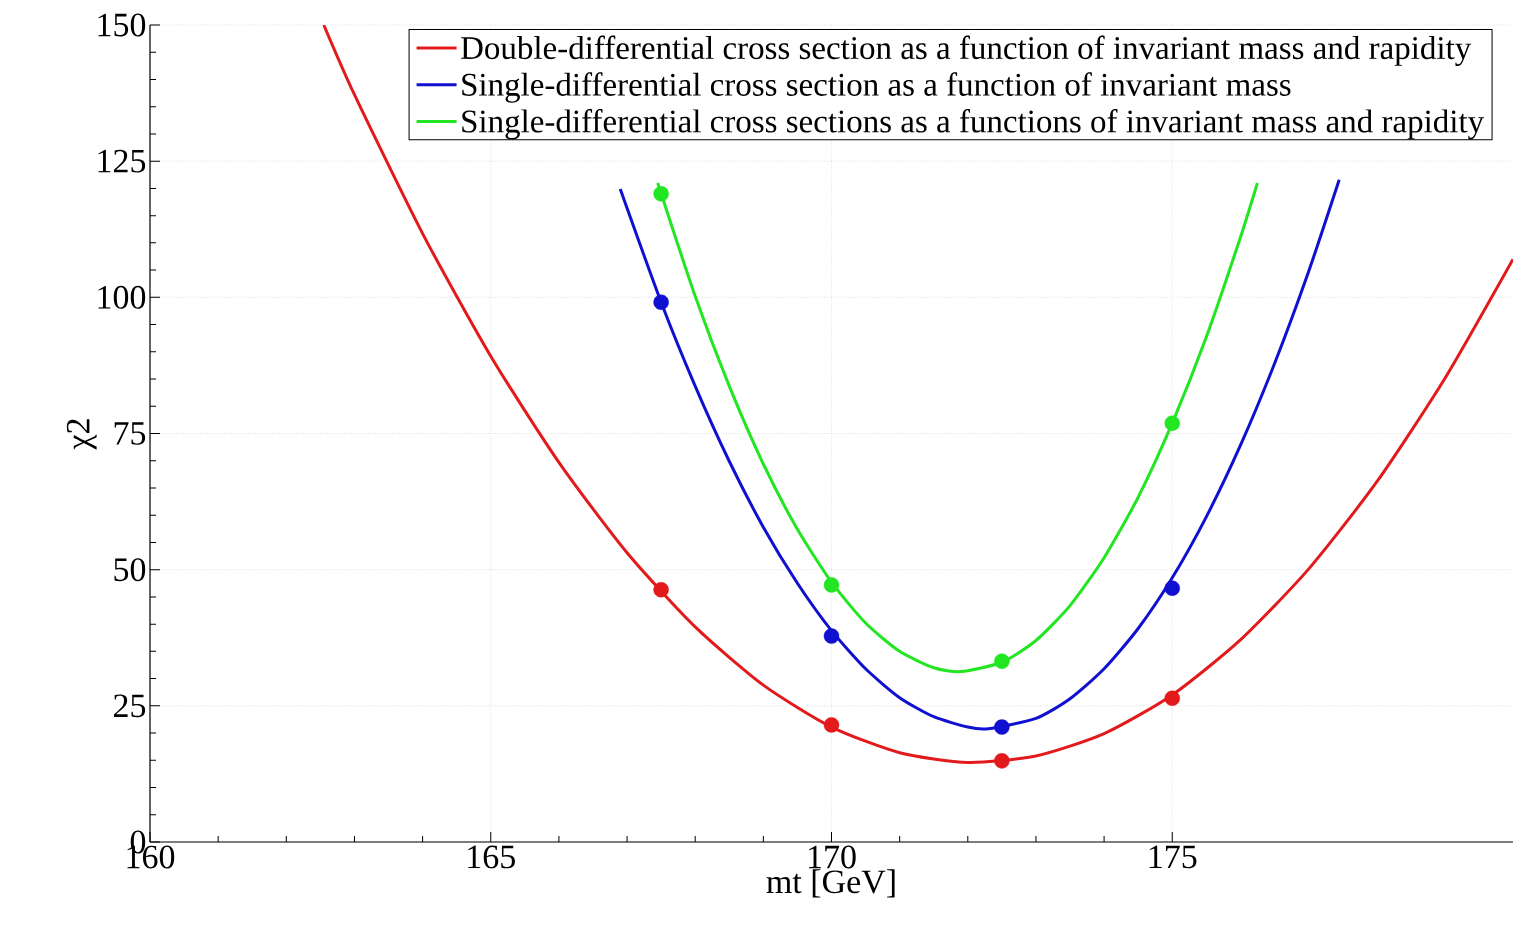  Describe the element at coordinates (830, 883) in the screenshot. I see `x-axis-title: mt [GeV]` at that location.